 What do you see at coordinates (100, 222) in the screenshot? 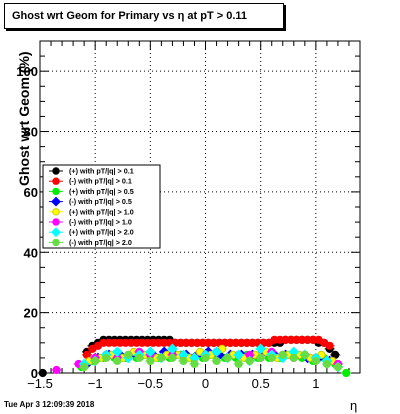
I see `legend-label: (-) with pT/|q| > 1.0` at bounding box center [100, 222].